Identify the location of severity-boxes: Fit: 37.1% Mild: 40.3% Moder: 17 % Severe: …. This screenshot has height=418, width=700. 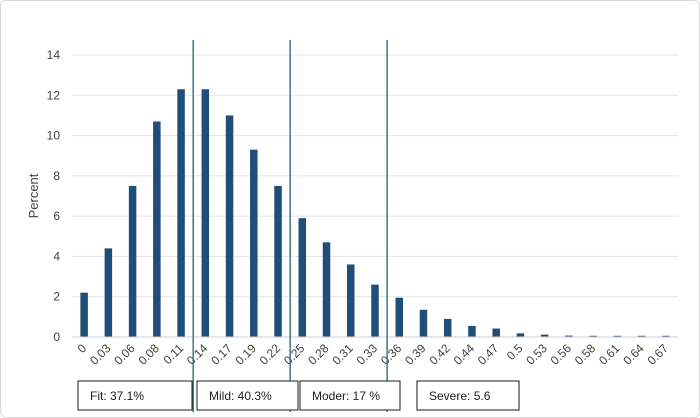
(298, 395).